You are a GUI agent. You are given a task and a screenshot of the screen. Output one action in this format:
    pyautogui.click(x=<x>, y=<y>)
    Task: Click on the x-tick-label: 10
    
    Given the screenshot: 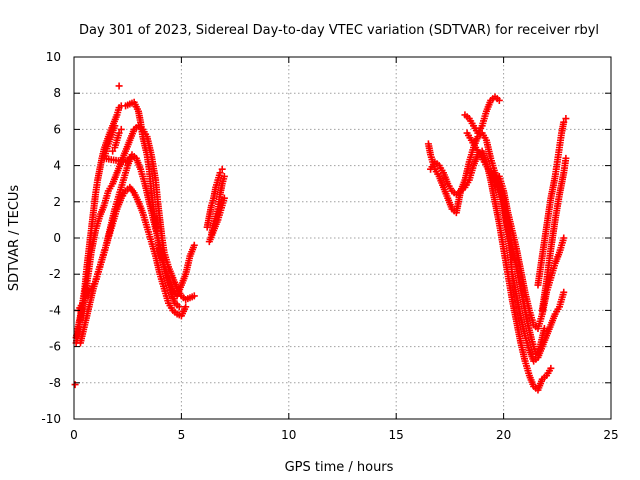 What is the action you would take?
    pyautogui.click(x=288, y=435)
    